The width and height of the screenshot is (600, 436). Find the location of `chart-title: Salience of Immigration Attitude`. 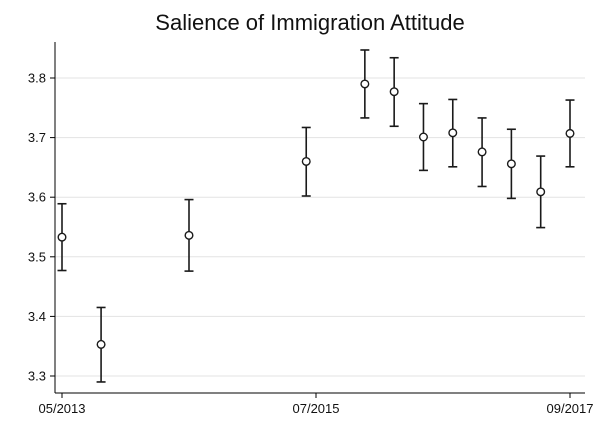

chart-title: Salience of Immigration Attitude is located at coordinates (310, 22).